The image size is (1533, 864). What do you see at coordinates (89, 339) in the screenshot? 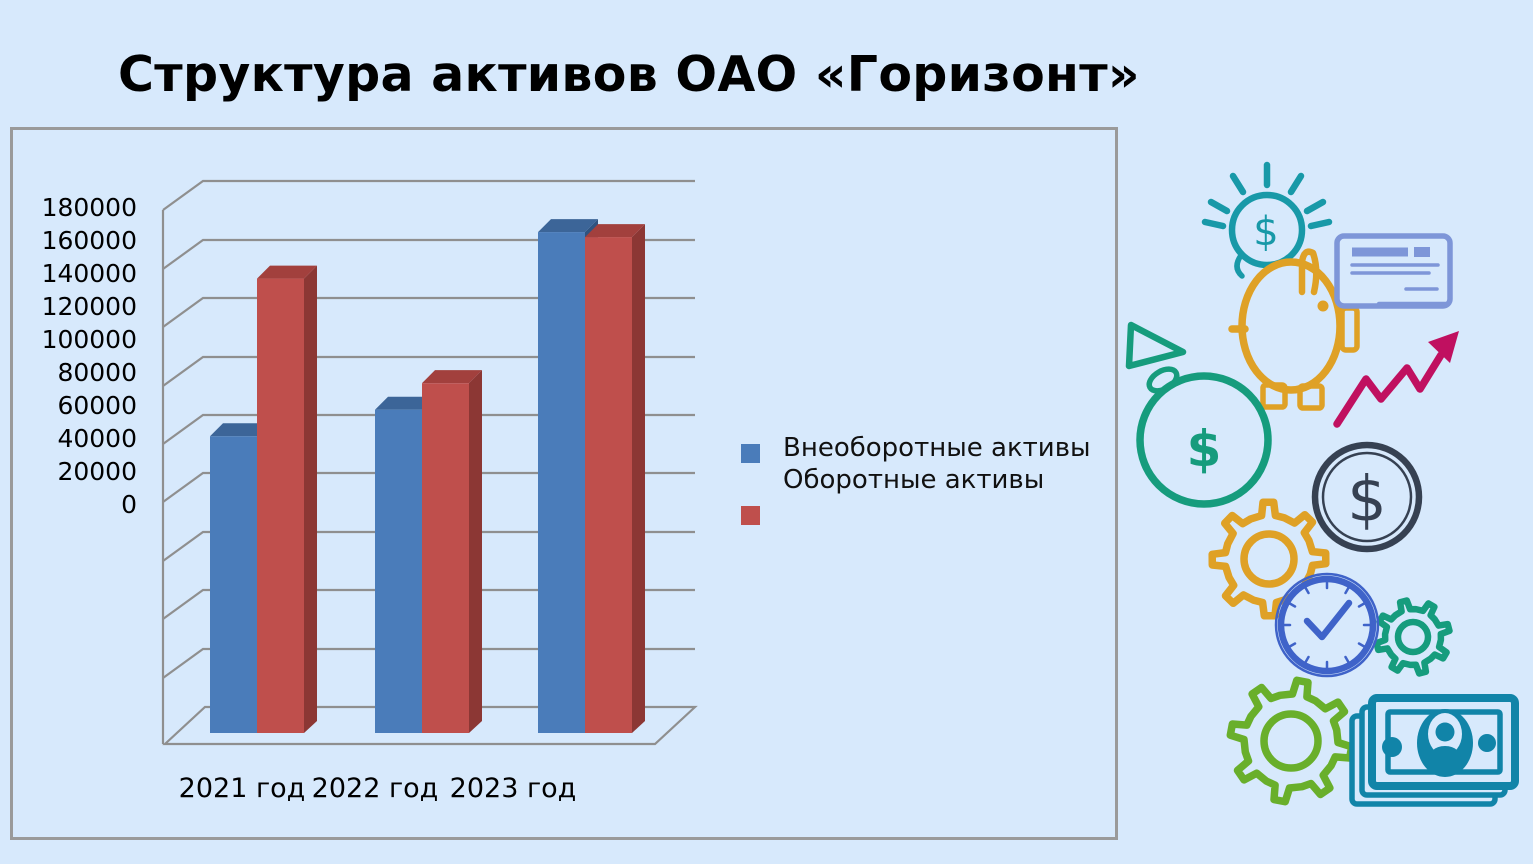
I see `y-tick-label: 100000` at bounding box center [89, 339].